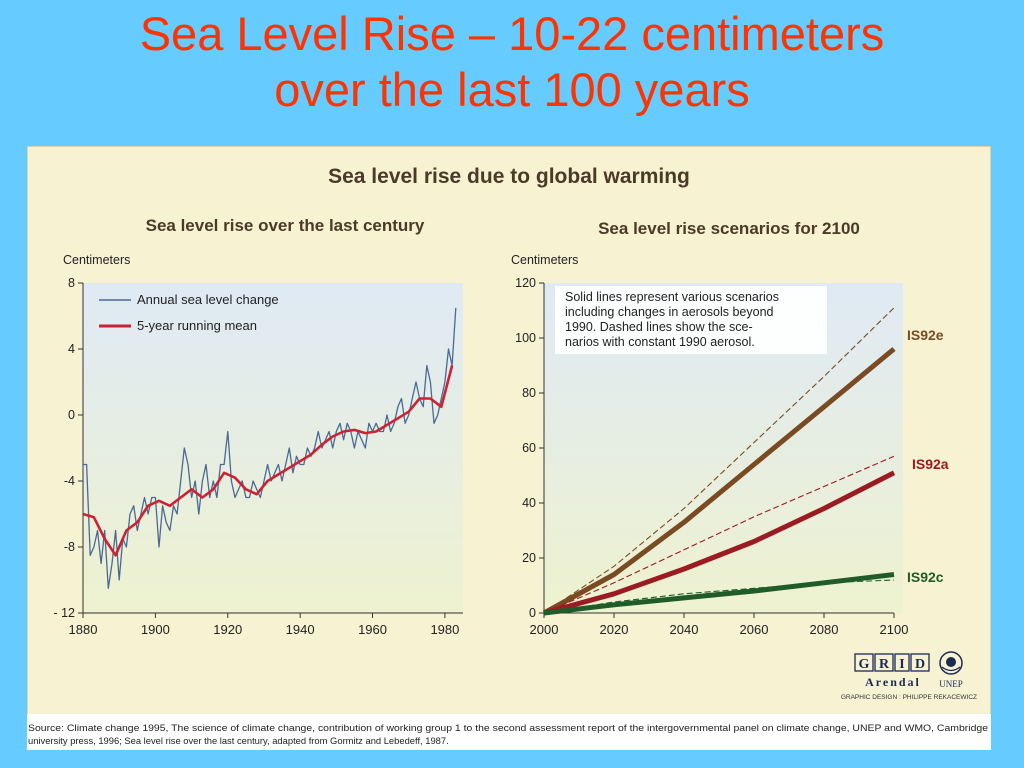 The width and height of the screenshot is (1024, 768). I want to click on right-x-tick-label: 2000, so click(544, 629).